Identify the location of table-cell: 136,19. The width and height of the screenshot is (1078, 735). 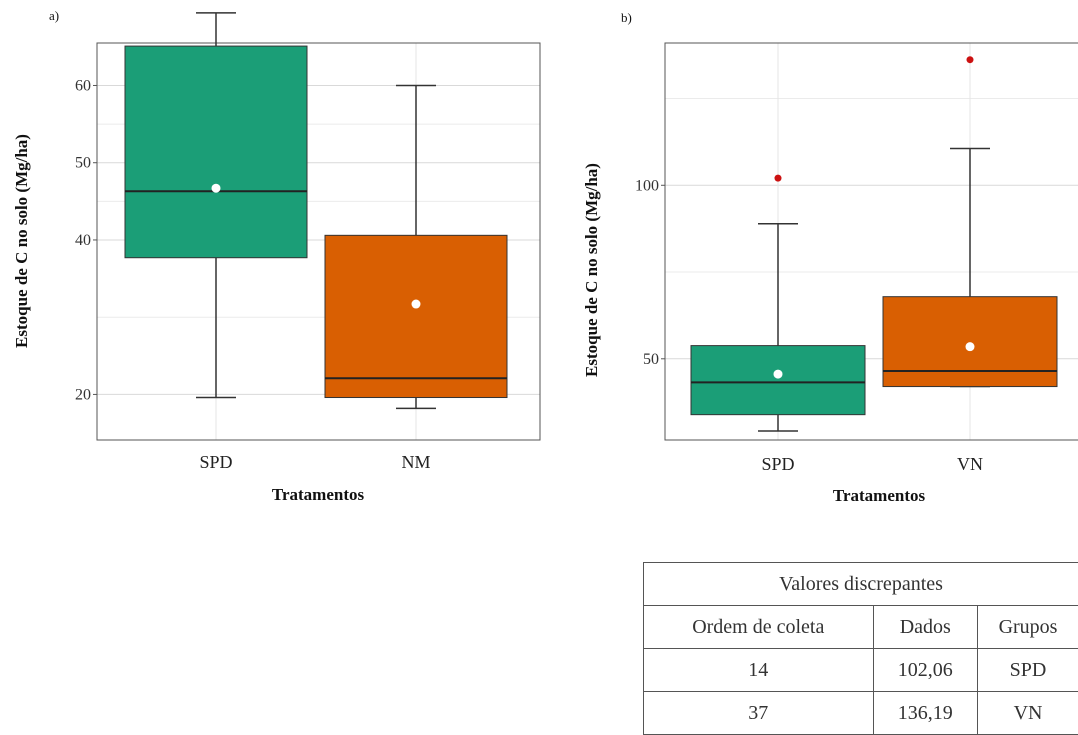
(925, 713).